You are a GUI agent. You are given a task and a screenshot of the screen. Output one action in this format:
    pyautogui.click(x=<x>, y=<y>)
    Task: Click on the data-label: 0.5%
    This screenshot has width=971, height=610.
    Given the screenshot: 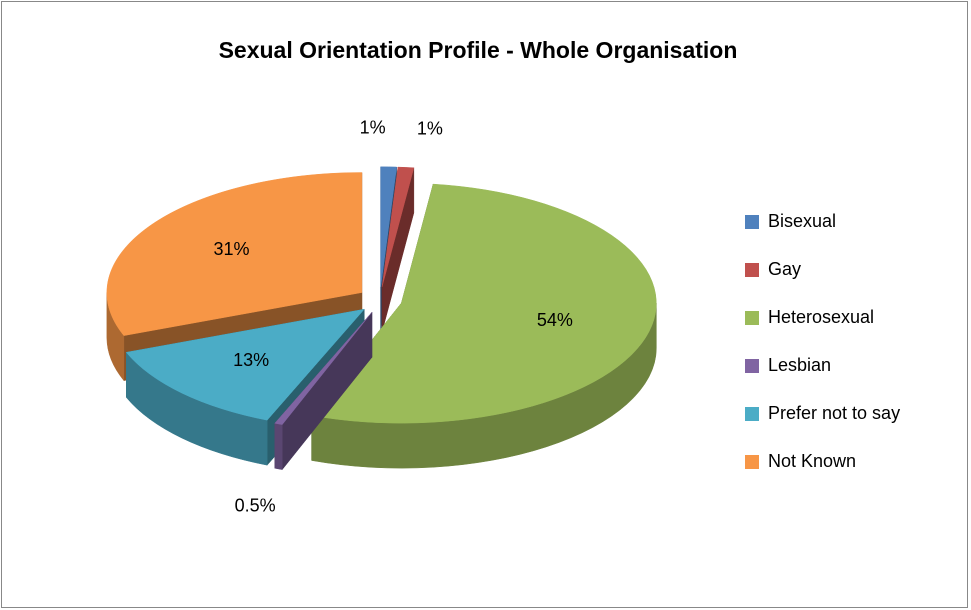 What is the action you would take?
    pyautogui.click(x=255, y=506)
    